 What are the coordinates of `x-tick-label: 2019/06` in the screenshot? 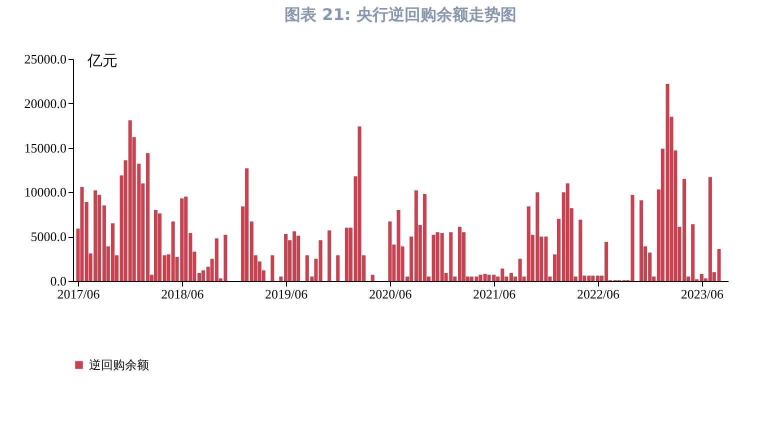 It's located at (286, 294).